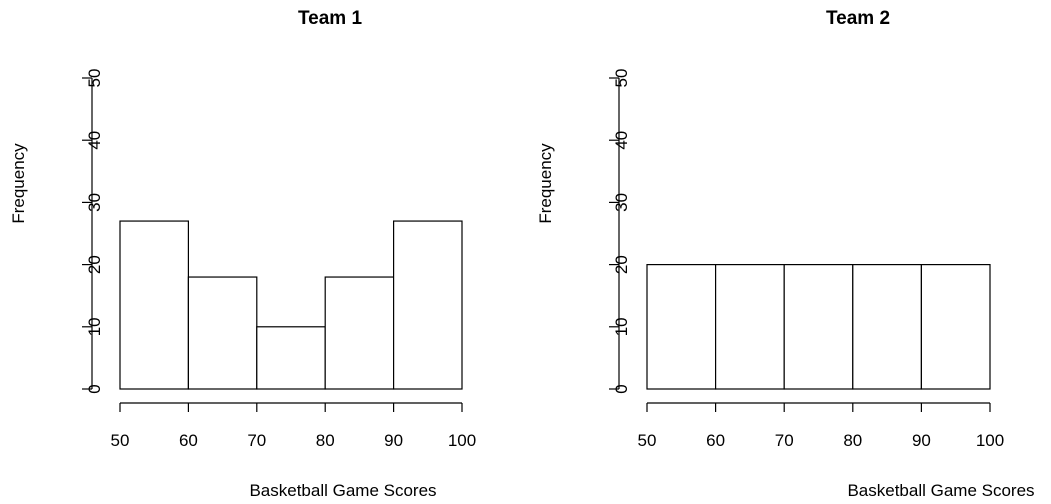 The height and width of the screenshot is (504, 1051). What do you see at coordinates (330, 18) in the screenshot?
I see `chart-title: Team 1` at bounding box center [330, 18].